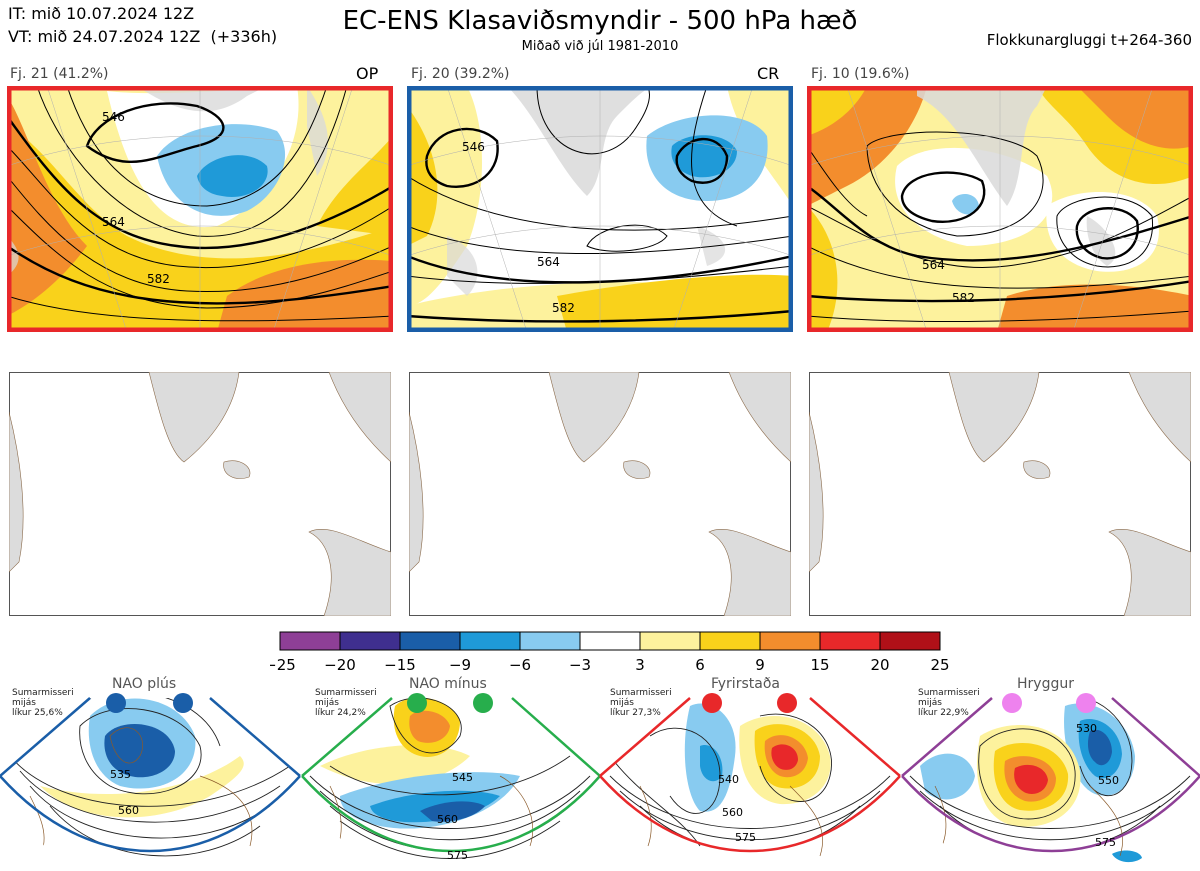 The width and height of the screenshot is (1200, 871). What do you see at coordinates (600, 46) in the screenshot?
I see `page-subtitle: Miðað við júl 1981-2010` at bounding box center [600, 46].